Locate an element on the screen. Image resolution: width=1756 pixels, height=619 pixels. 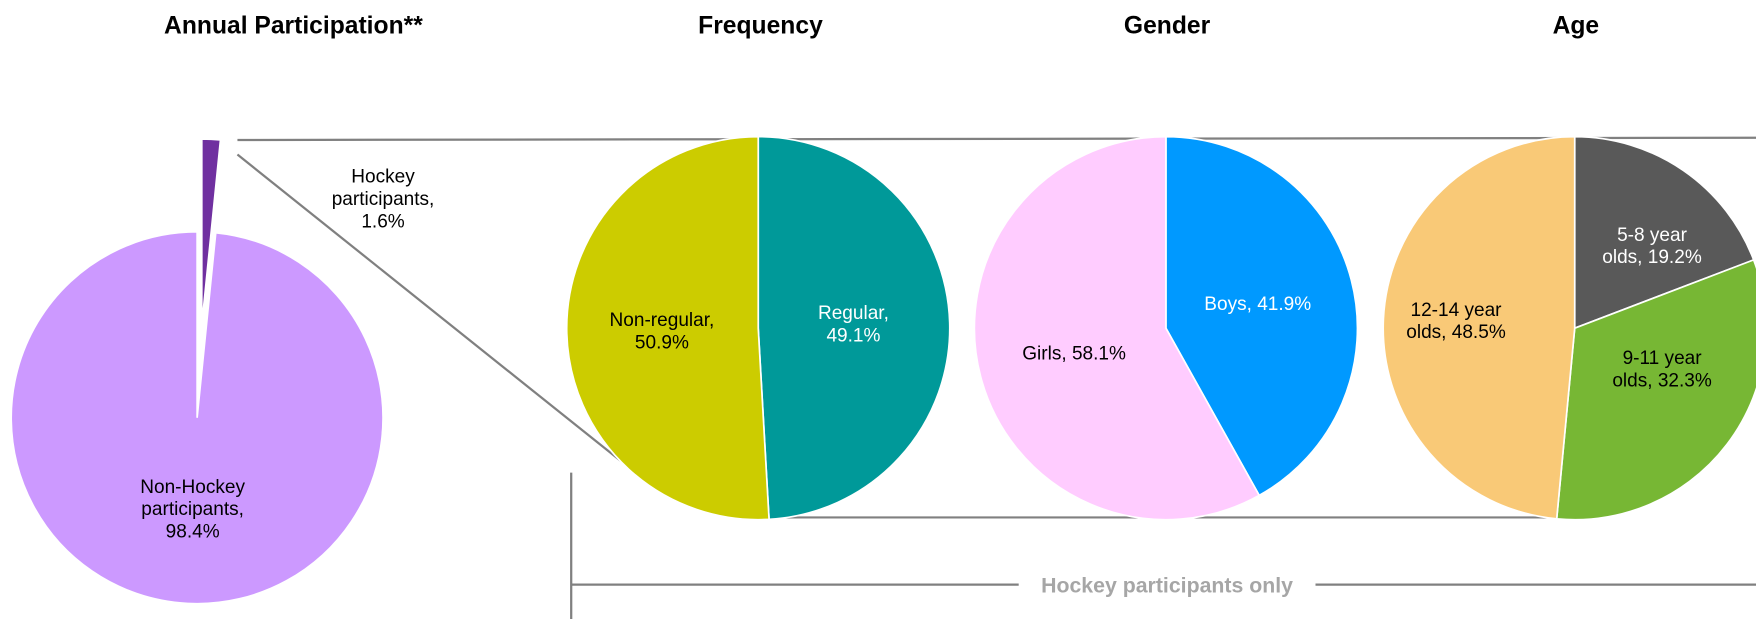
data-label: 5-8 year olds, 19.2% is located at coordinates (1652, 246).